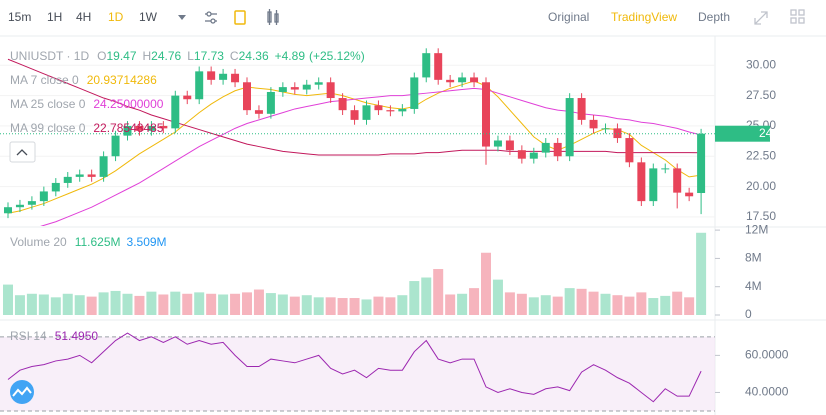  What do you see at coordinates (83, 80) in the screenshot?
I see `ma-legend: MA 7 close 0 20.93714286` at bounding box center [83, 80].